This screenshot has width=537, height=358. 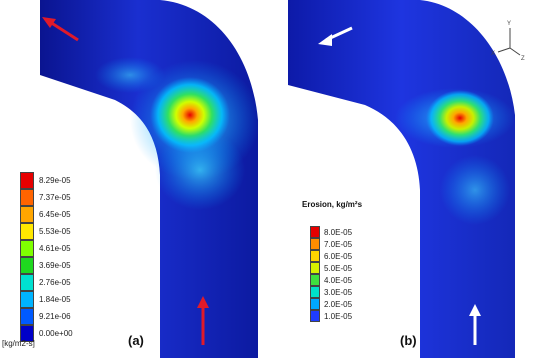 What do you see at coordinates (475, 190) in the screenshot?
I see `erosion-region-lower-b` at bounding box center [475, 190].